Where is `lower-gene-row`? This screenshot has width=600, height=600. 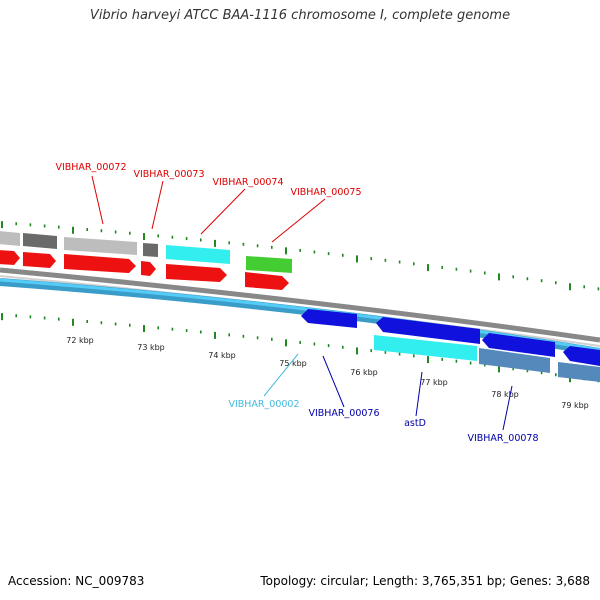
lower-gene-row is located at coordinates (487, 358).